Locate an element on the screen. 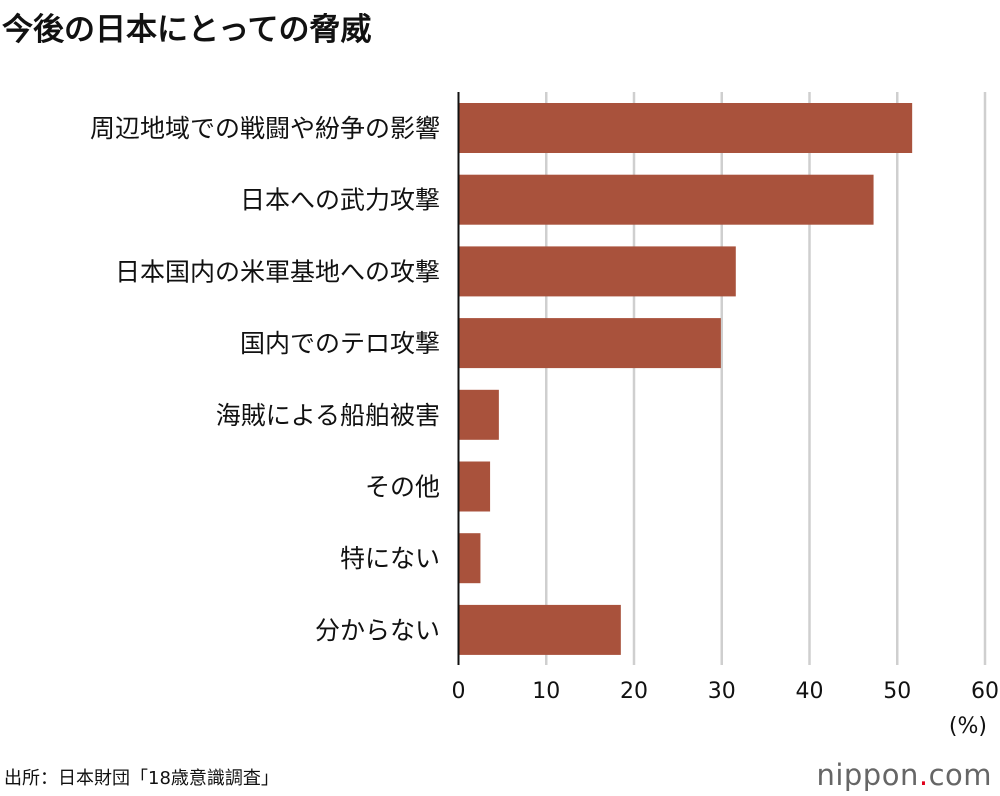  category-label: 分からない is located at coordinates (377, 630).